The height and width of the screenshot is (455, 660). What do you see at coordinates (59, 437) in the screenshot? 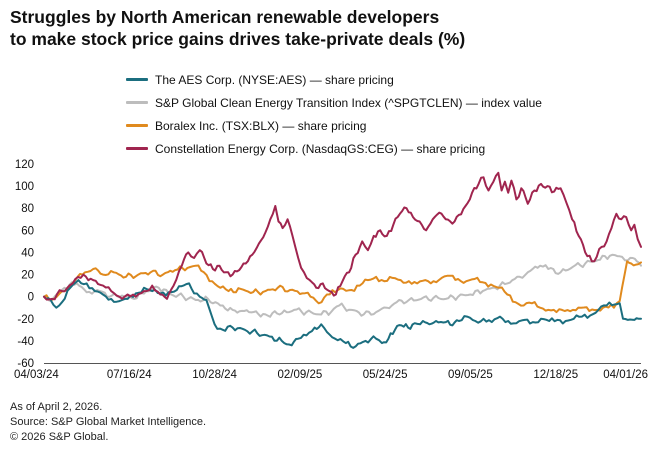
I see `footer-copyright: © 2026 S&P Global.` at bounding box center [59, 437].